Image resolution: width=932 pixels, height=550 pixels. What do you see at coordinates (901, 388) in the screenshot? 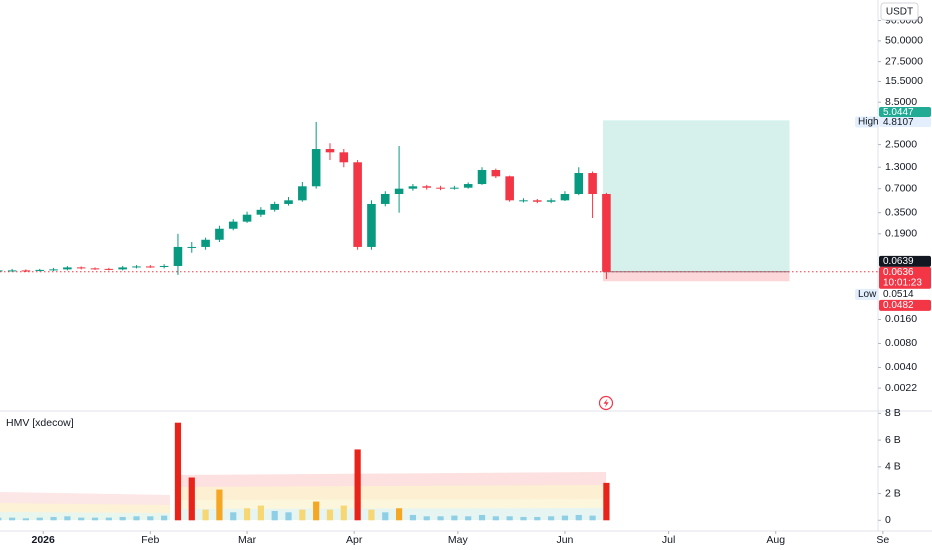
I see `y-tick-label: 0.0022` at bounding box center [901, 388].